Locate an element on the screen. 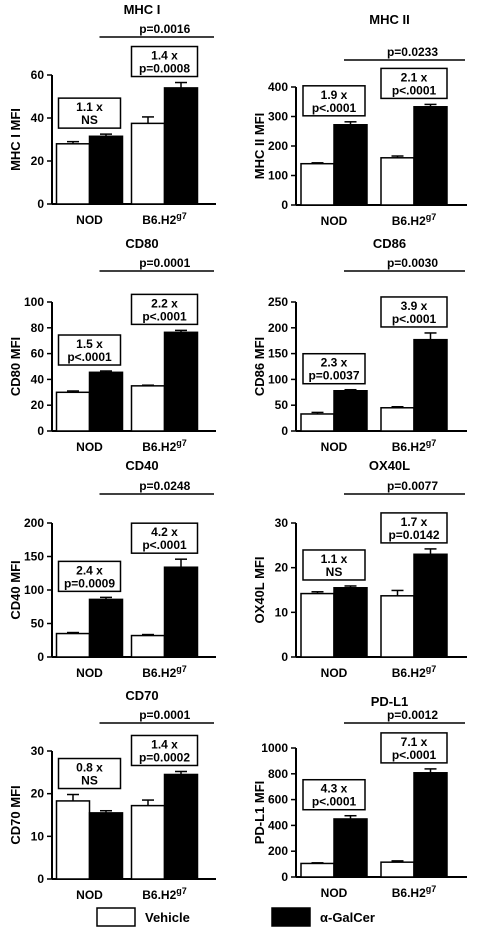 This screenshot has width=482, height=930. y-axis-label: MHC II MFI is located at coordinates (259, 146).